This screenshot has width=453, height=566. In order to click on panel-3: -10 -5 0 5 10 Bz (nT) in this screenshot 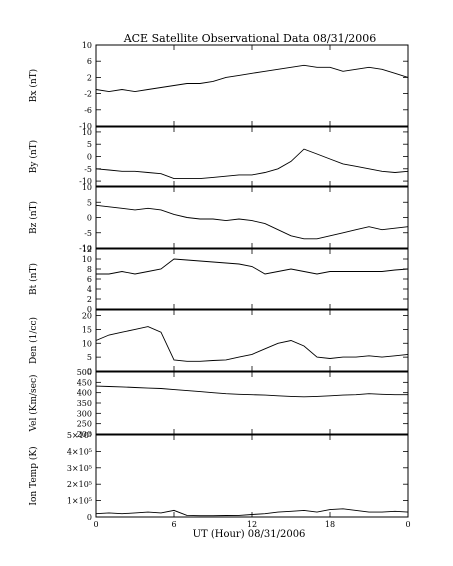, I will do `click(218, 218)`.